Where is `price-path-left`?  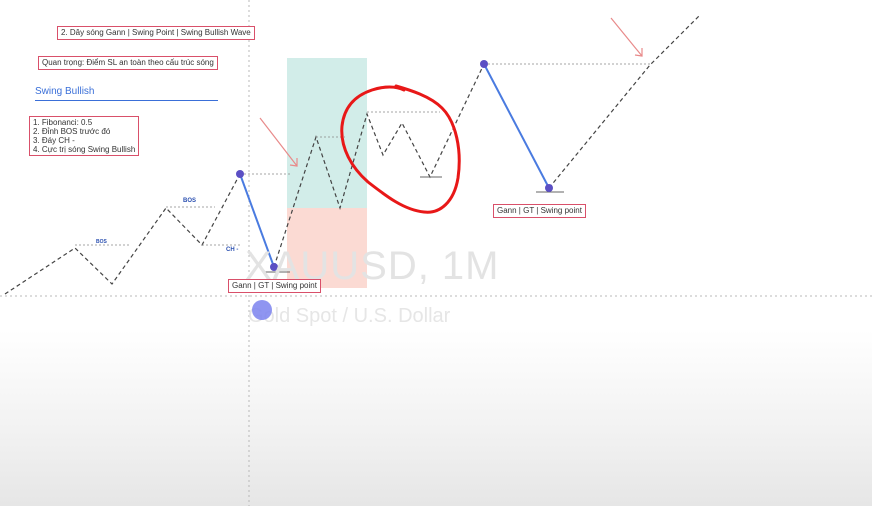 price-path-left is located at coordinates (122, 234).